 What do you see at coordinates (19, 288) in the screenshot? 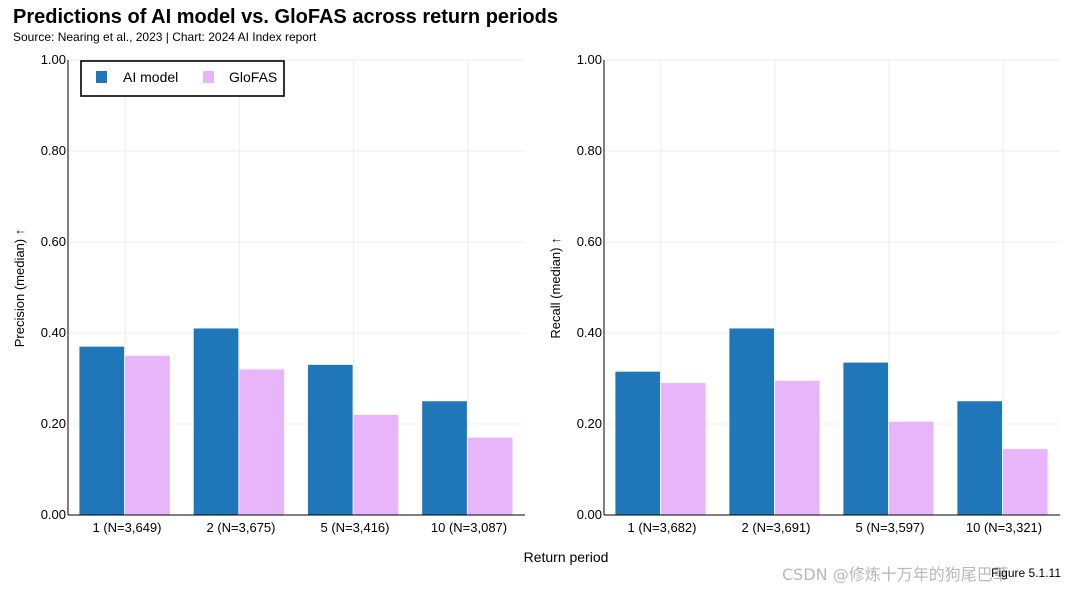
I see `precision-y-axis-label: Precision (median) ↑` at bounding box center [19, 288].